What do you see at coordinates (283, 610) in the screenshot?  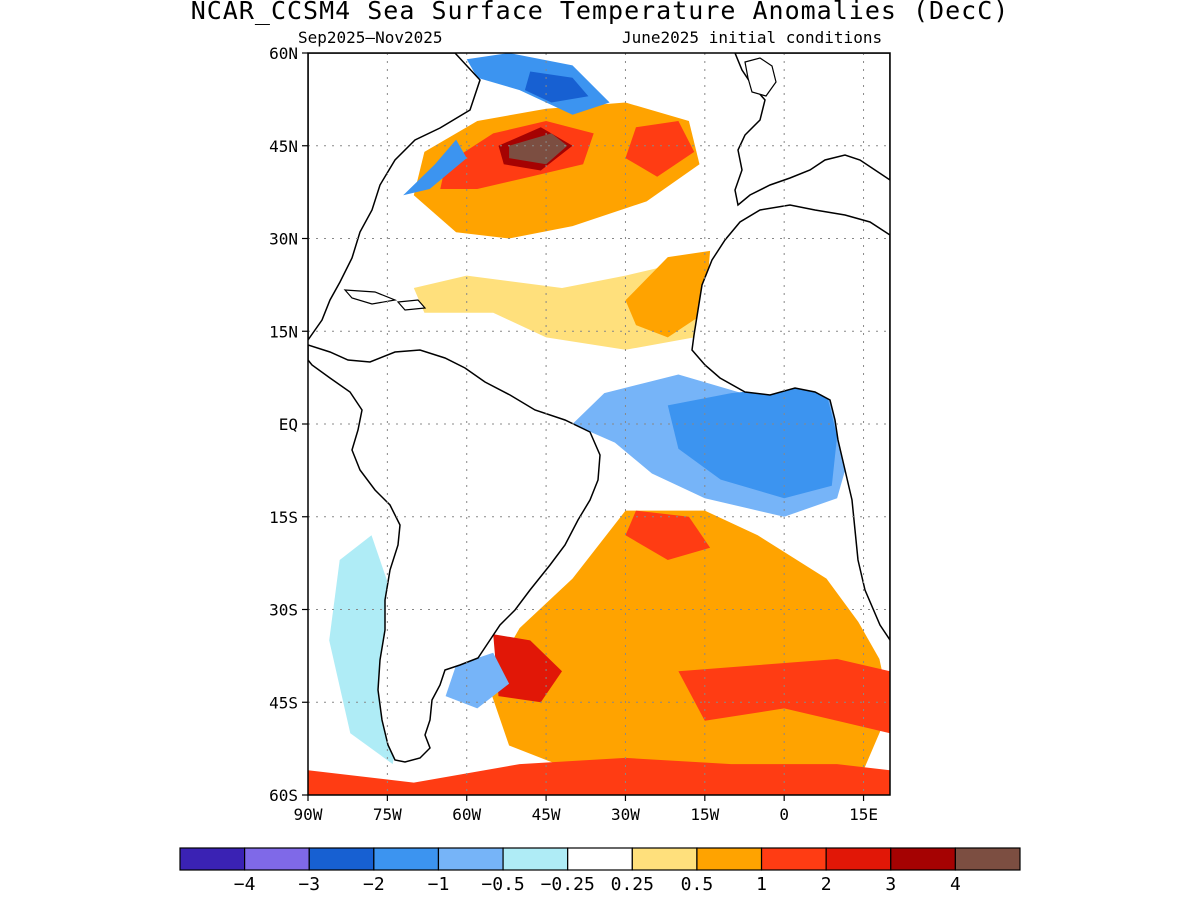 I see `lat-label-6: 30S` at bounding box center [283, 610].